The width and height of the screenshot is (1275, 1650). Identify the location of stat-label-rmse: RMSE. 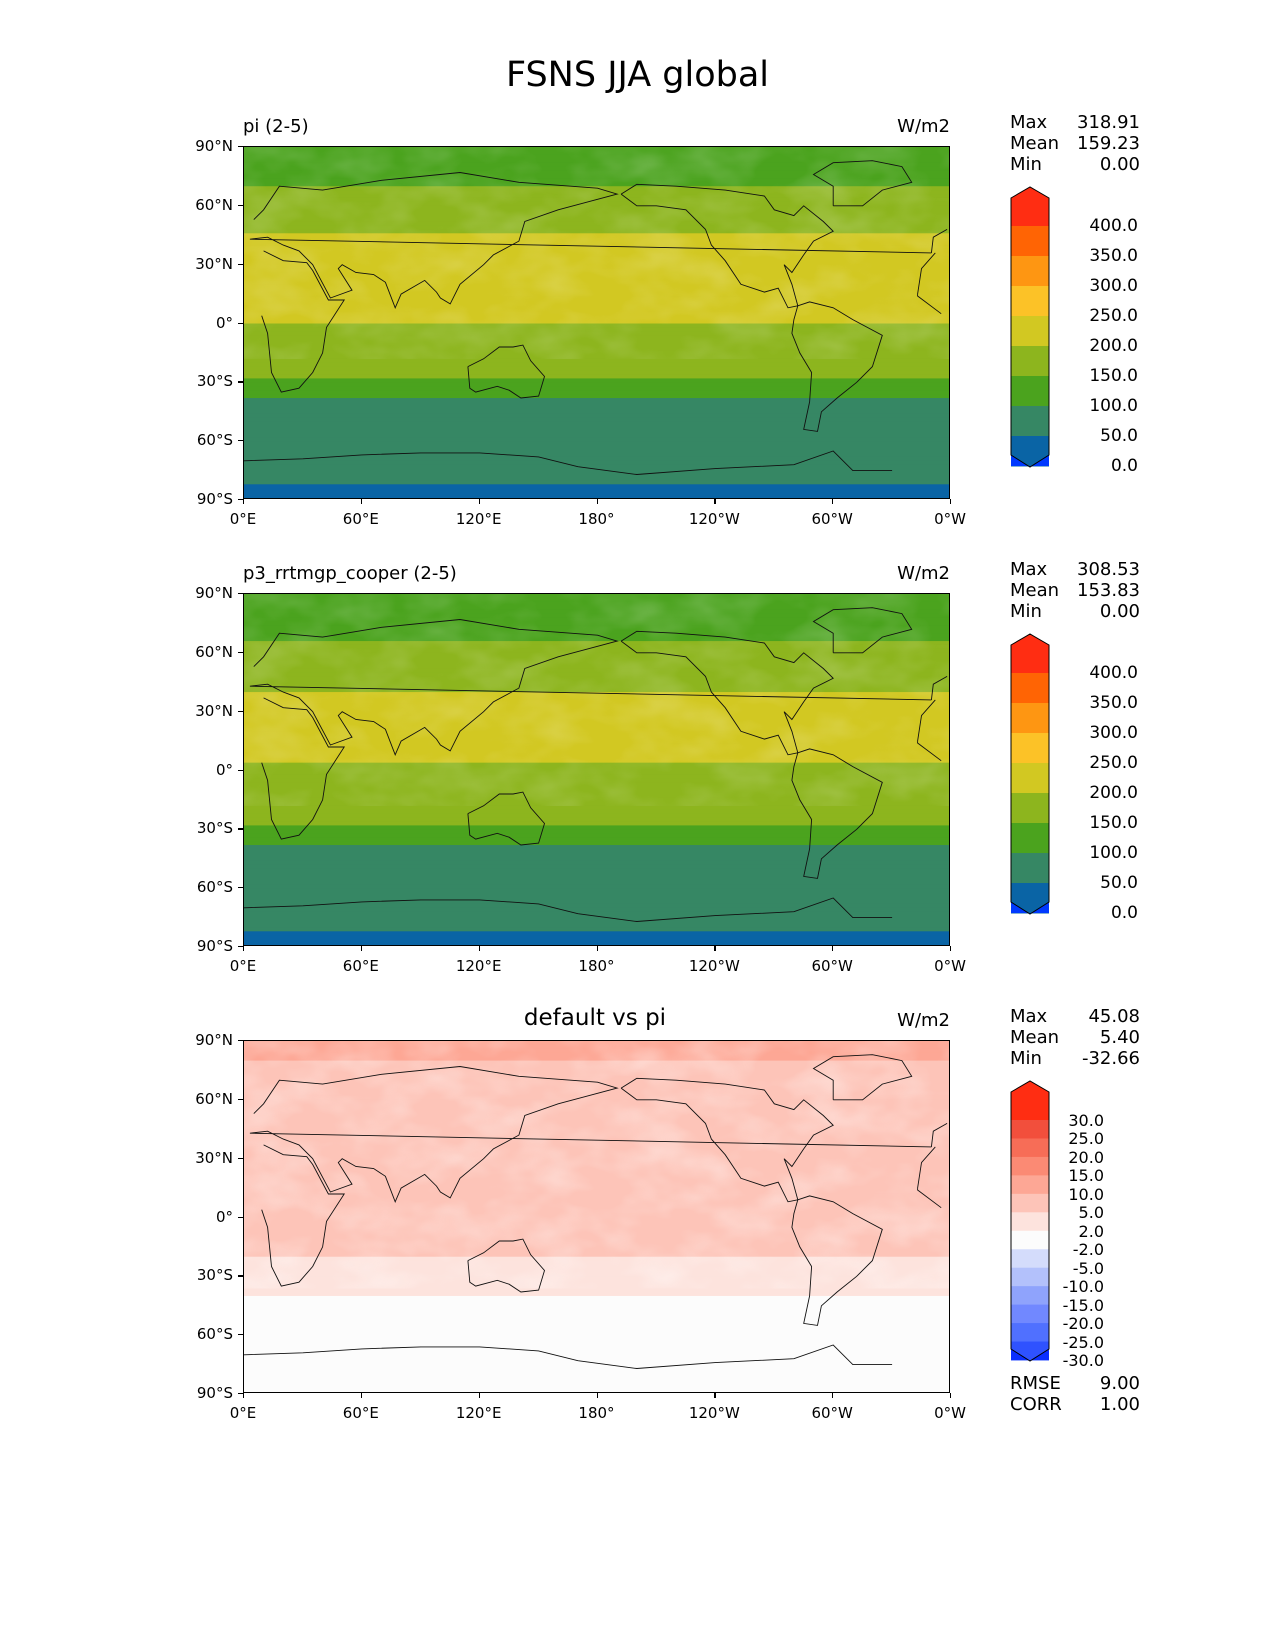
(1035, 1383).